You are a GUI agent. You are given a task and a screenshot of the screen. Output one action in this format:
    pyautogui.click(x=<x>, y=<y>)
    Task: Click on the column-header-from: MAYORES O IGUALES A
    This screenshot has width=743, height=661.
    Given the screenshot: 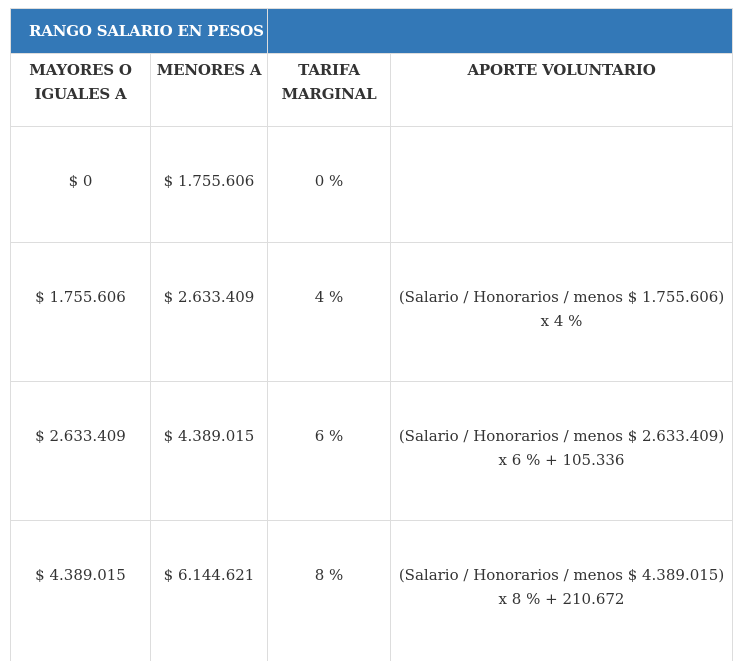 What is the action you would take?
    pyautogui.click(x=80, y=90)
    